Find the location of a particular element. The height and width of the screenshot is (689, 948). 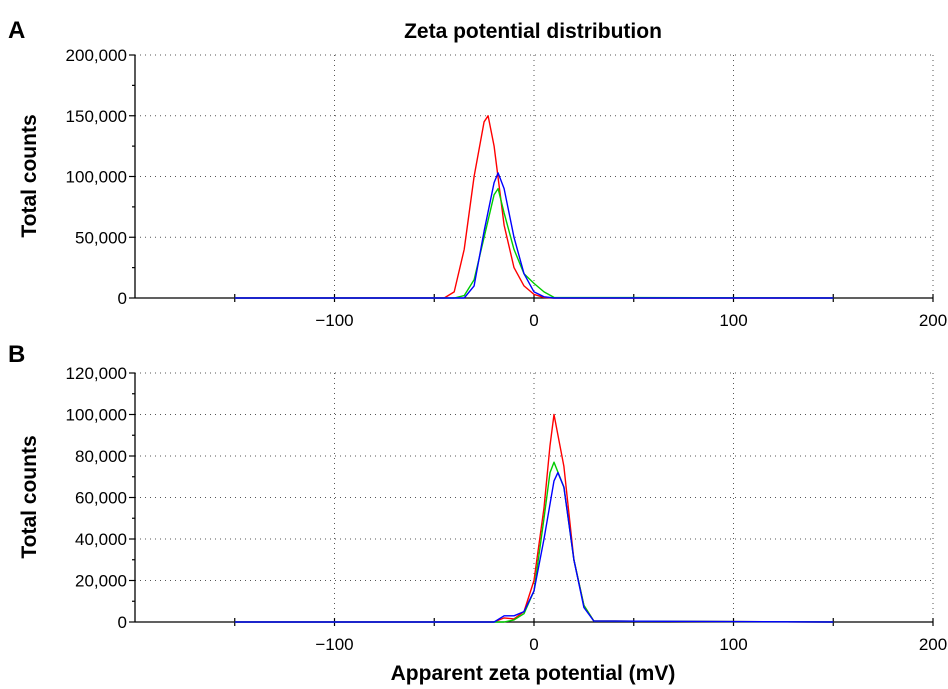

y-tick-label: 40,000 is located at coordinates (101, 539).